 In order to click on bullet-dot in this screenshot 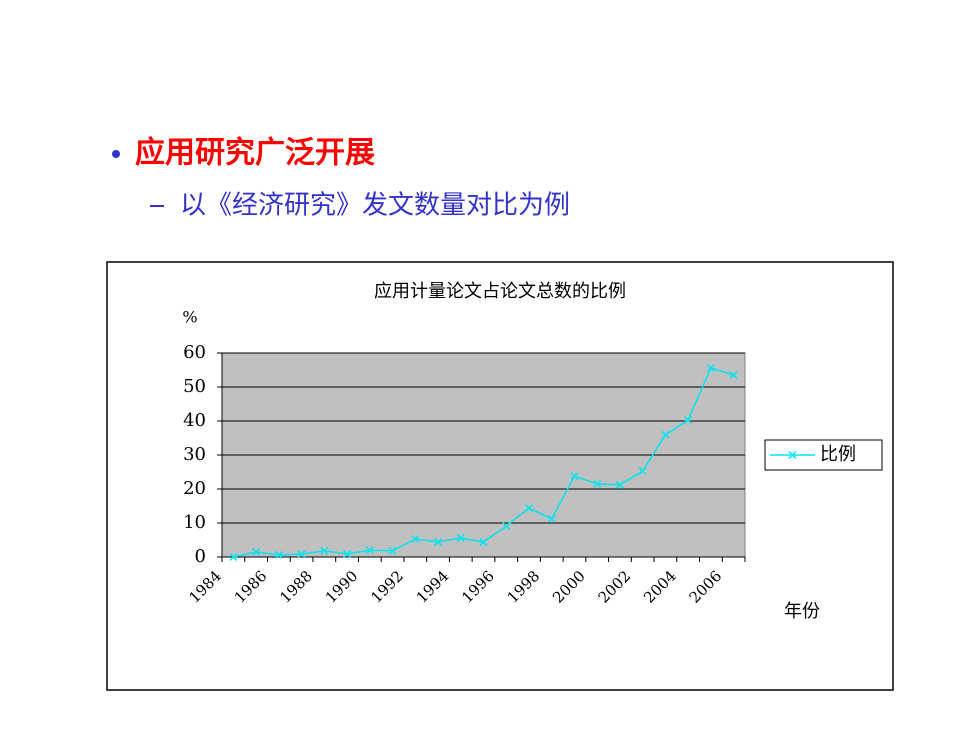, I will do `click(116, 154)`.